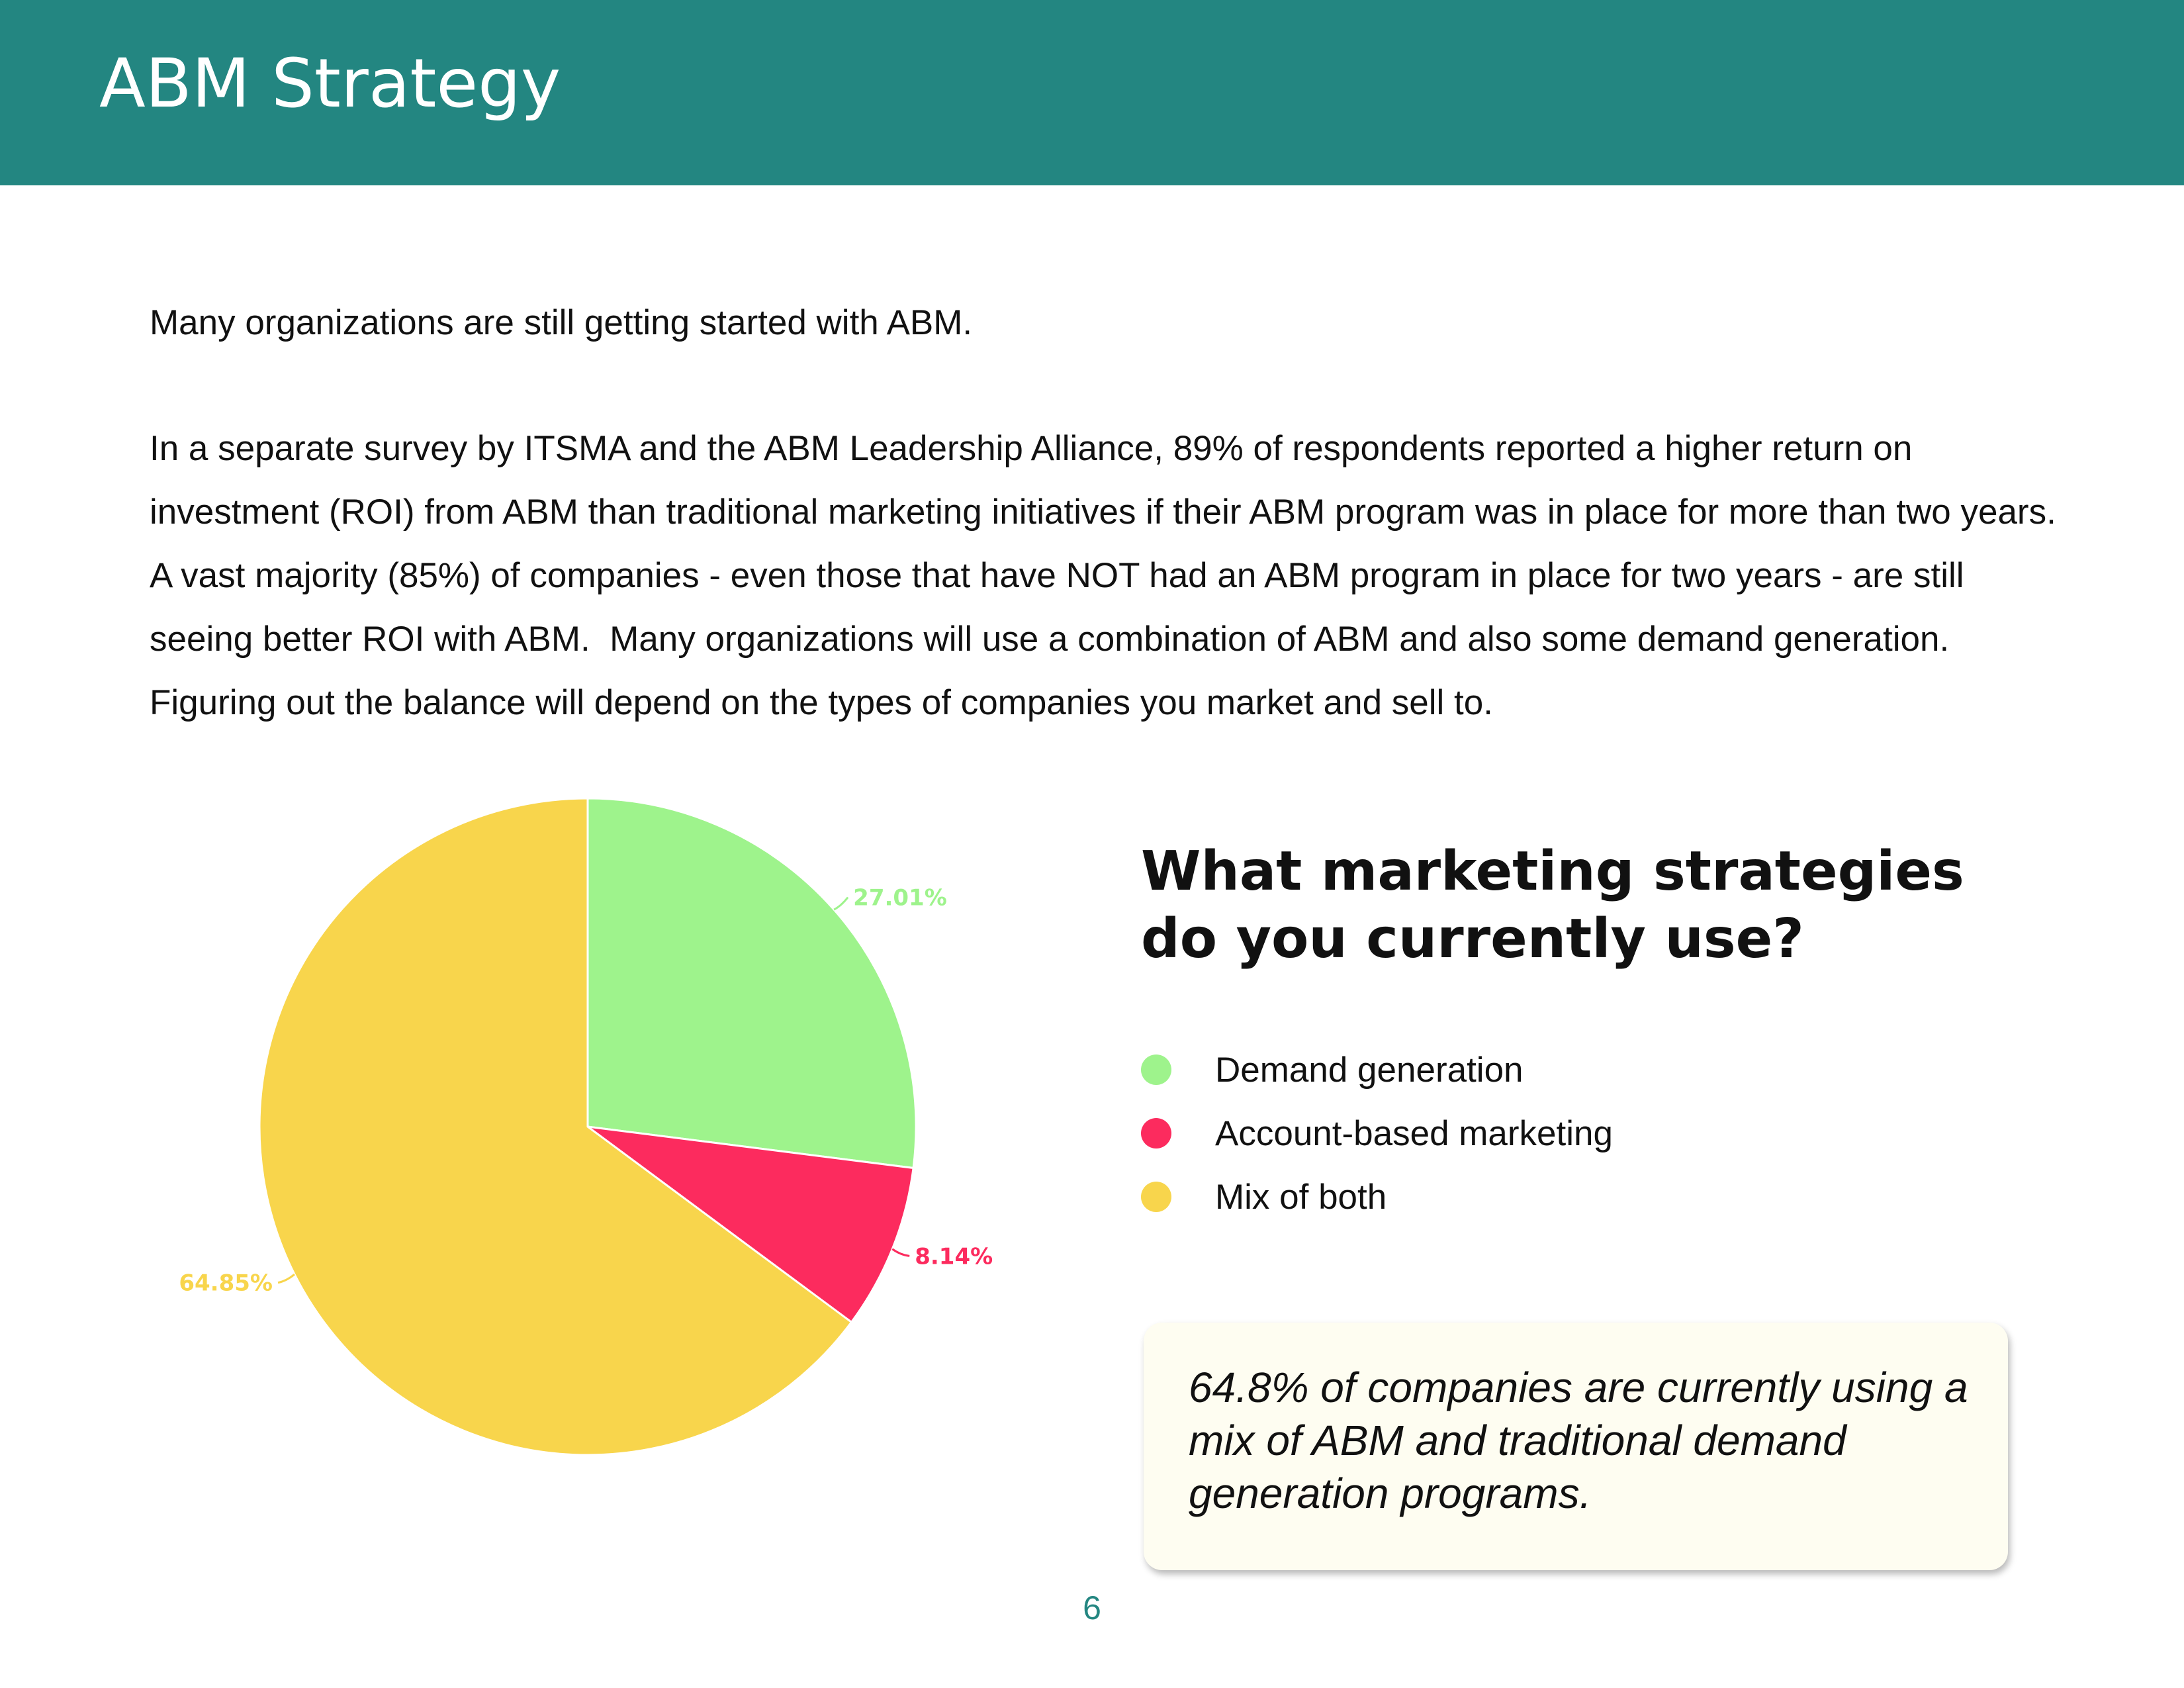  Describe the element at coordinates (841, 903) in the screenshot. I see `pie-leader-demand-generation` at that location.